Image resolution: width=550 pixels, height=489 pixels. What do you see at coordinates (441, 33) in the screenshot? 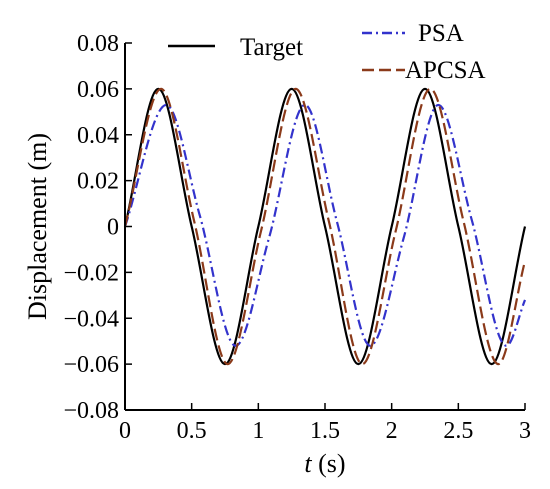
I see `legend-label-psa: PSA` at bounding box center [441, 33].